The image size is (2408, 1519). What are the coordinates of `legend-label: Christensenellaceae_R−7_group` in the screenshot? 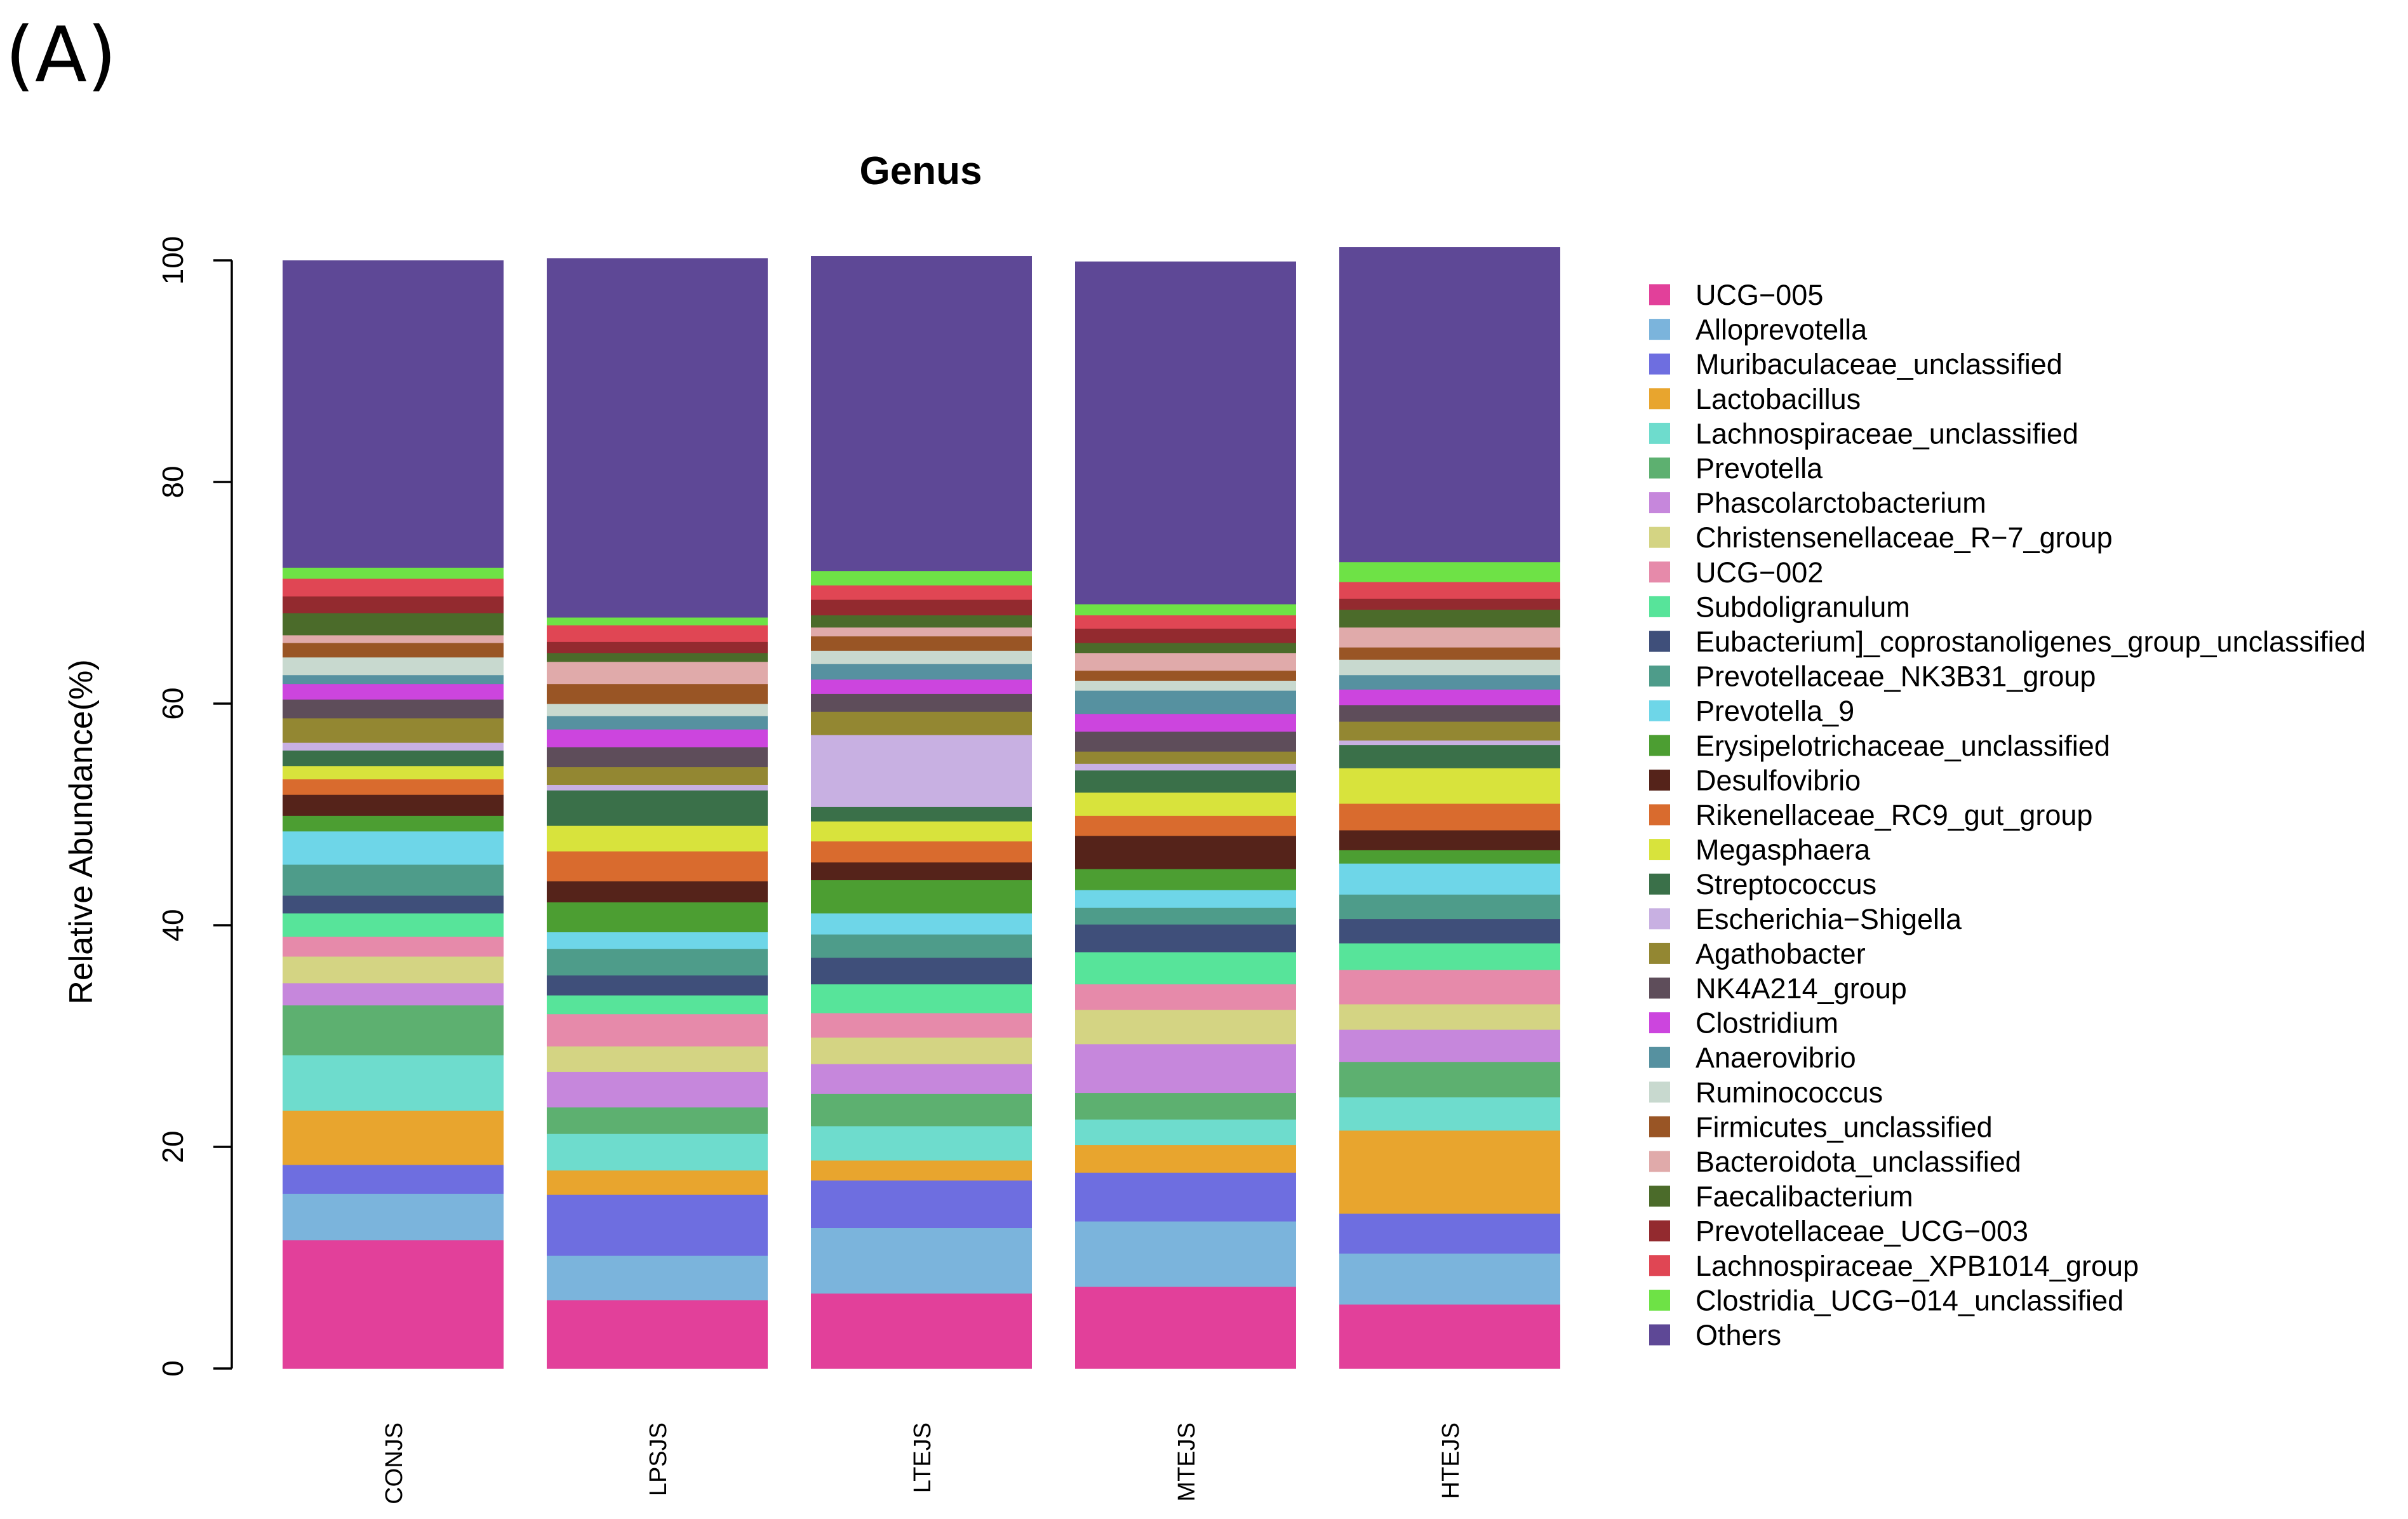 It's located at (1904, 537).